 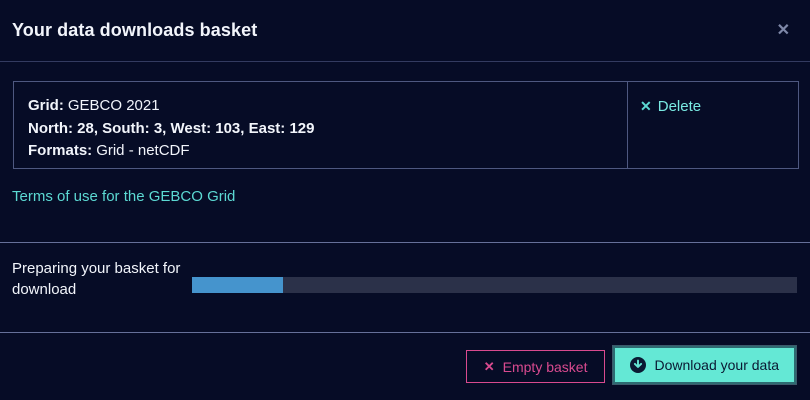 What do you see at coordinates (545, 366) in the screenshot?
I see `empty-basket-label: Empty basket` at bounding box center [545, 366].